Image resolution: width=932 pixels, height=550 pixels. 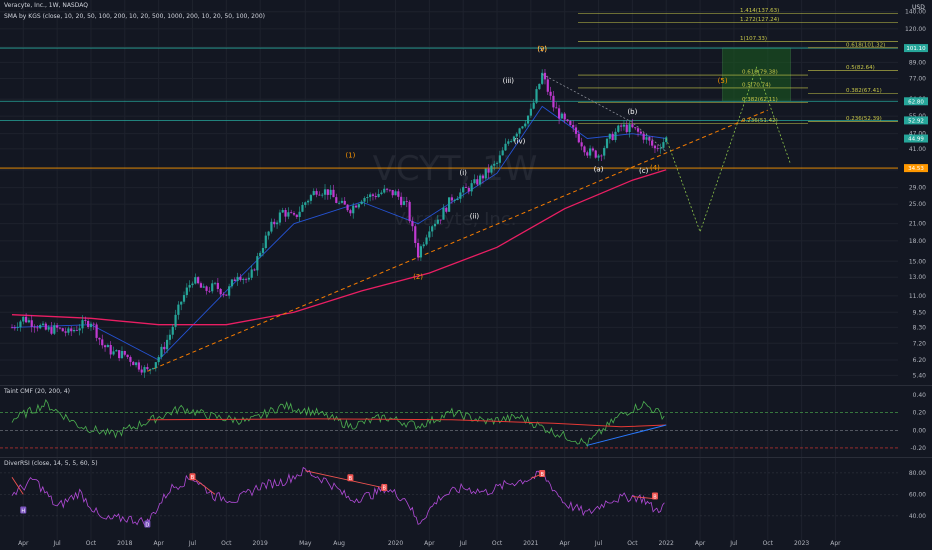 What do you see at coordinates (917, 62) in the screenshot?
I see `y-tick-label: 89.00` at bounding box center [917, 62].